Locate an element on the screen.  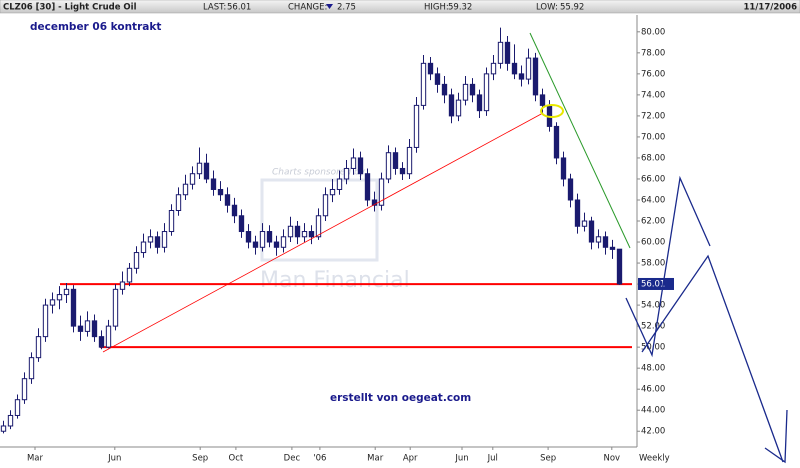
y-tick-label: 48.00 is located at coordinates (653, 369).